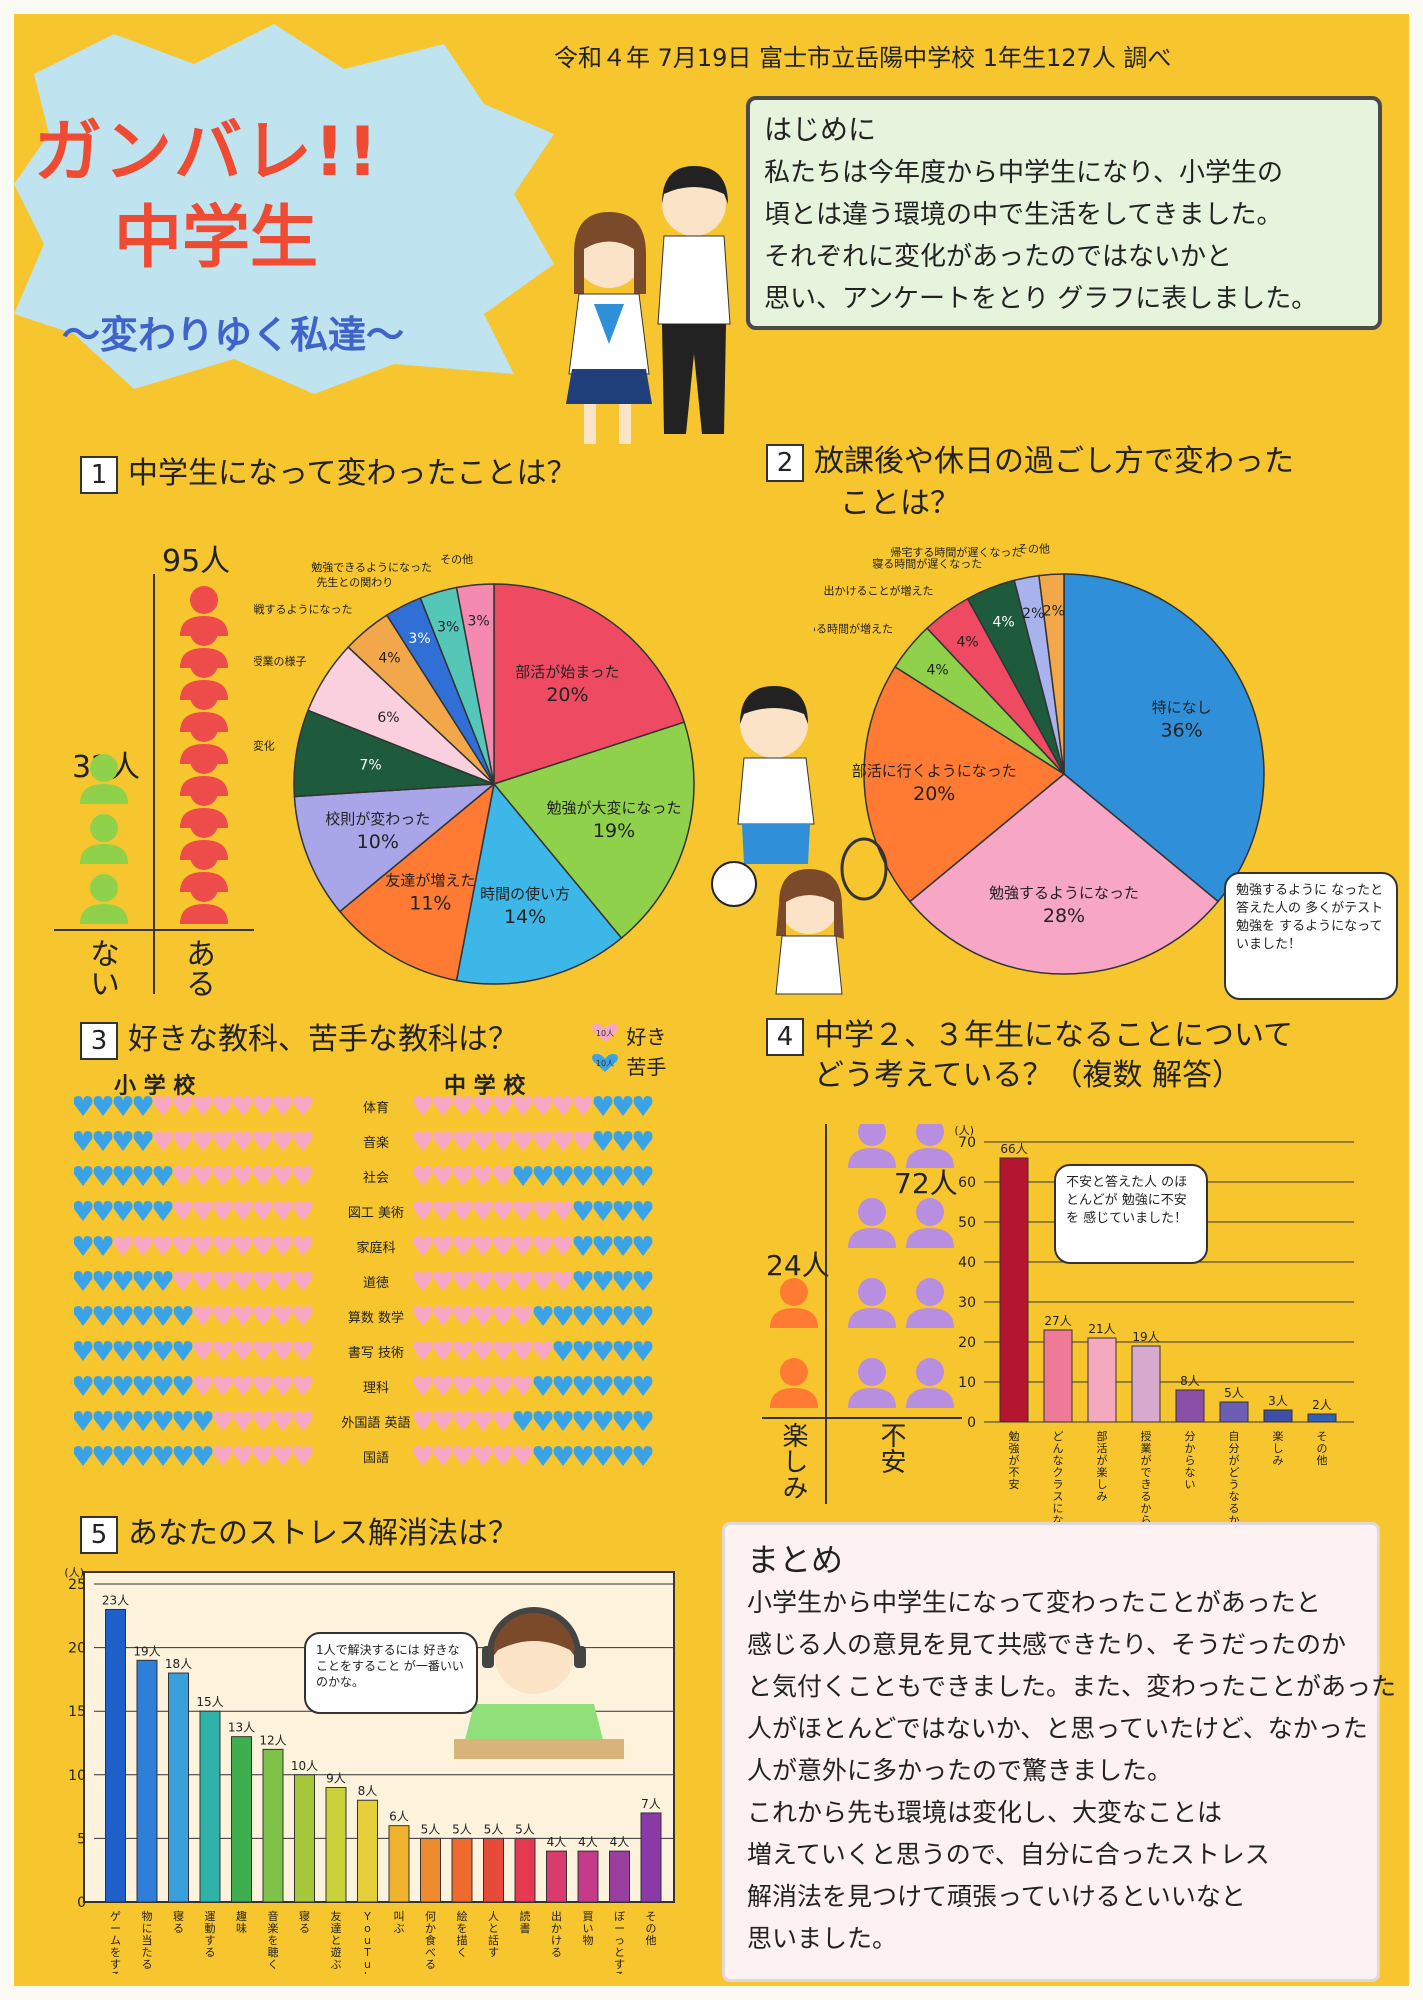 The image size is (1423, 2000). Describe the element at coordinates (370, 765) in the screenshot. I see `pie-slice-value: 7%` at that location.